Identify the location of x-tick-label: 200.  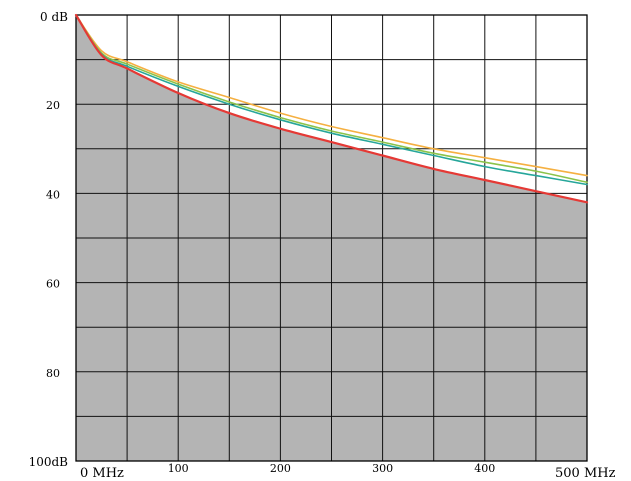
(280, 468).